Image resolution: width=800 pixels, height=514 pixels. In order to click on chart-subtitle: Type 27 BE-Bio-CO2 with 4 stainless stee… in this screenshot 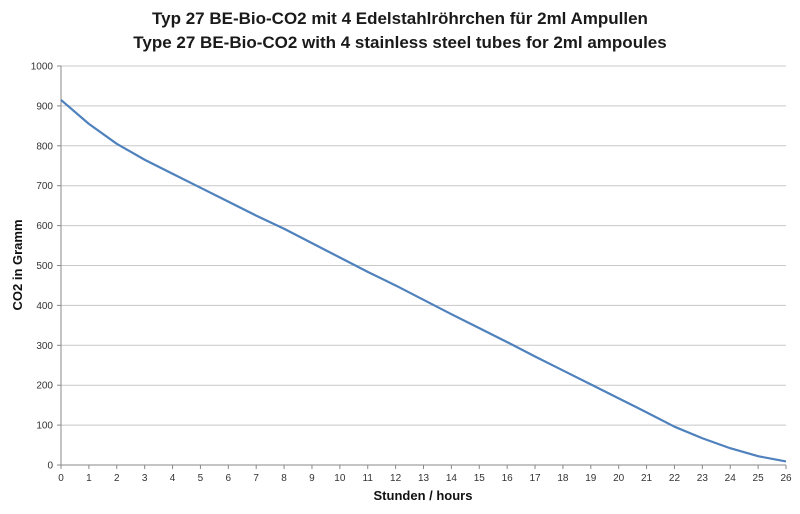, I will do `click(400, 42)`.